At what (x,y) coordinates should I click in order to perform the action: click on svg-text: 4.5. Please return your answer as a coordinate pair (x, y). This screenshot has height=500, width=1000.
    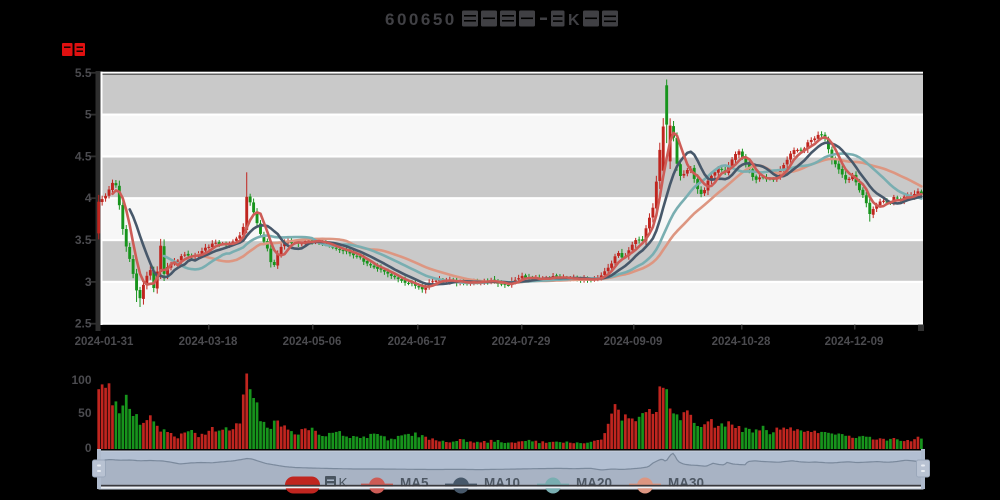
    Looking at the image, I should click on (83, 156).